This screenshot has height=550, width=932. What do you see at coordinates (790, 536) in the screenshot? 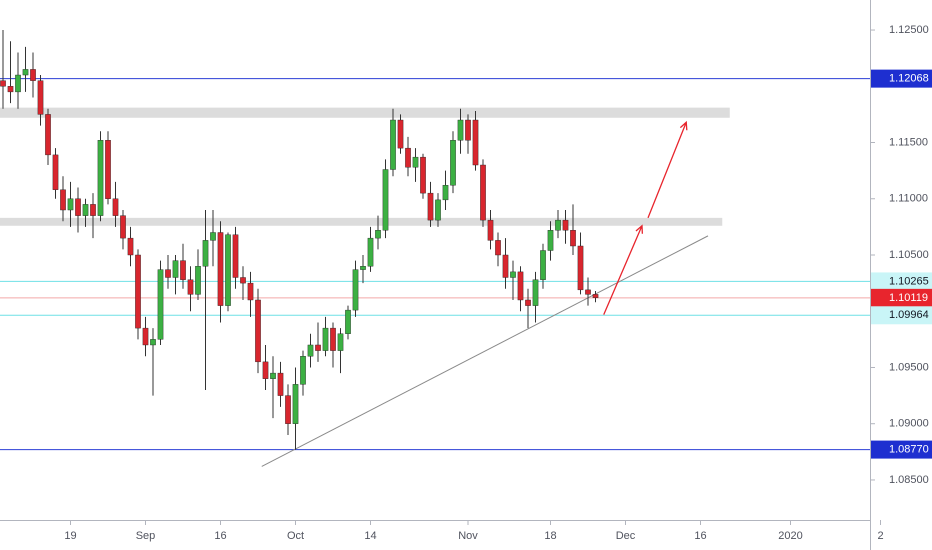
I see `x-tick-label: 2020` at bounding box center [790, 536].